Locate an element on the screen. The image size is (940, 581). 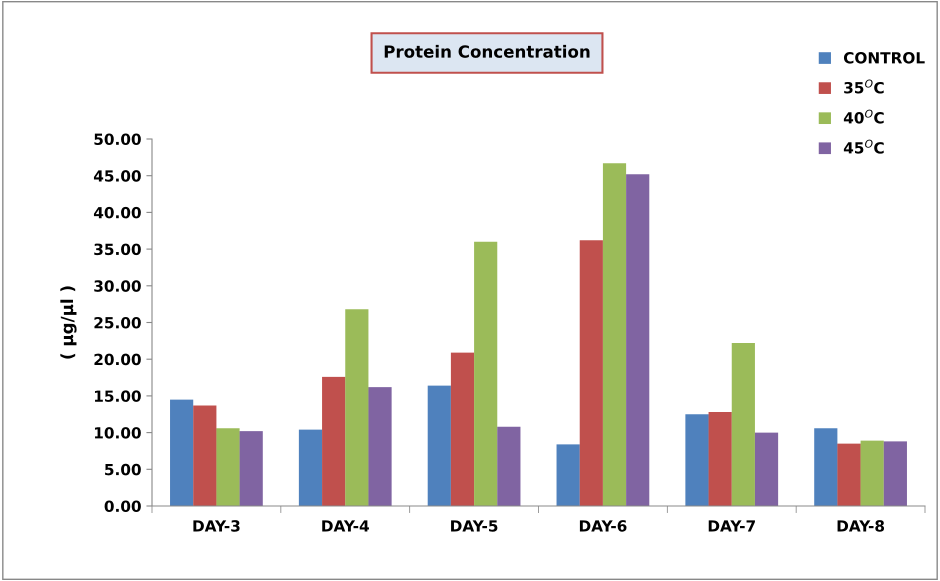
y-tick-label: 30.00 is located at coordinates (117, 286).